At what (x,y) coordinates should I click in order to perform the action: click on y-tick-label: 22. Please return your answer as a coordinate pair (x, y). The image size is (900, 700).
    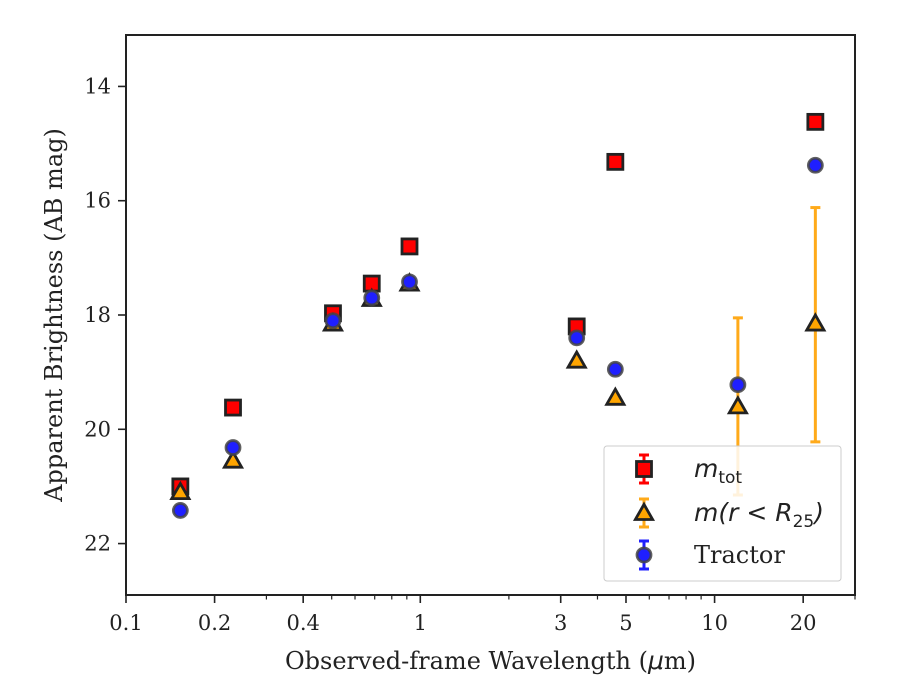
    Looking at the image, I should click on (97, 544).